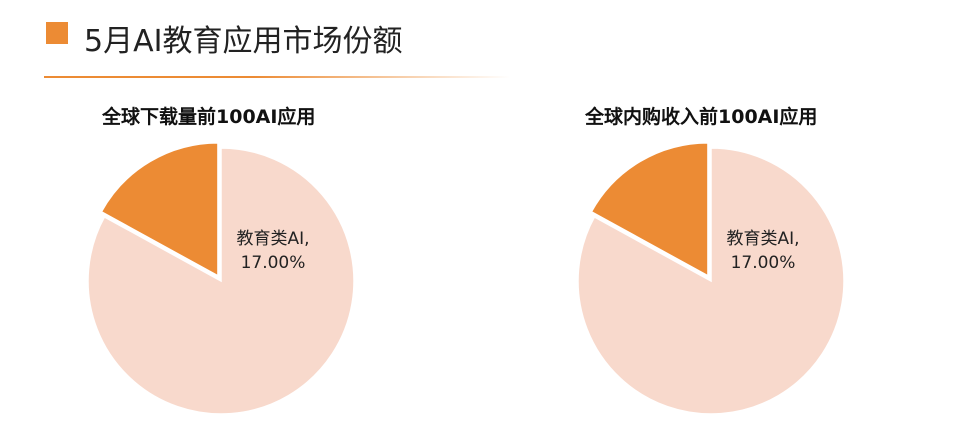 The image size is (966, 435). What do you see at coordinates (277, 77) in the screenshot?
I see `header-divider` at bounding box center [277, 77].